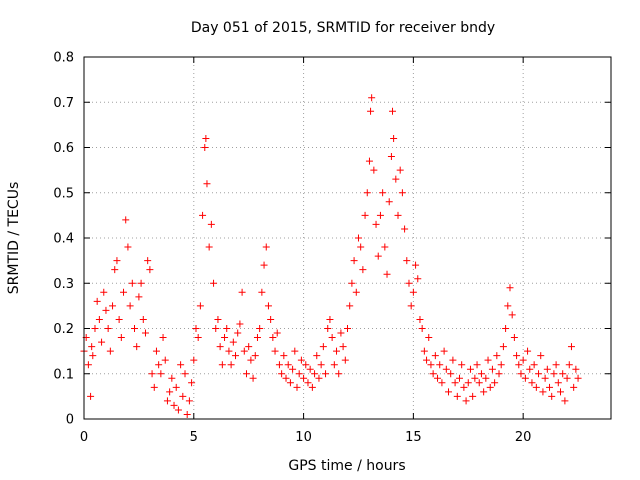 The width and height of the screenshot is (640, 480). Describe the element at coordinates (84, 437) in the screenshot. I see `x-tick-label: 0` at that location.